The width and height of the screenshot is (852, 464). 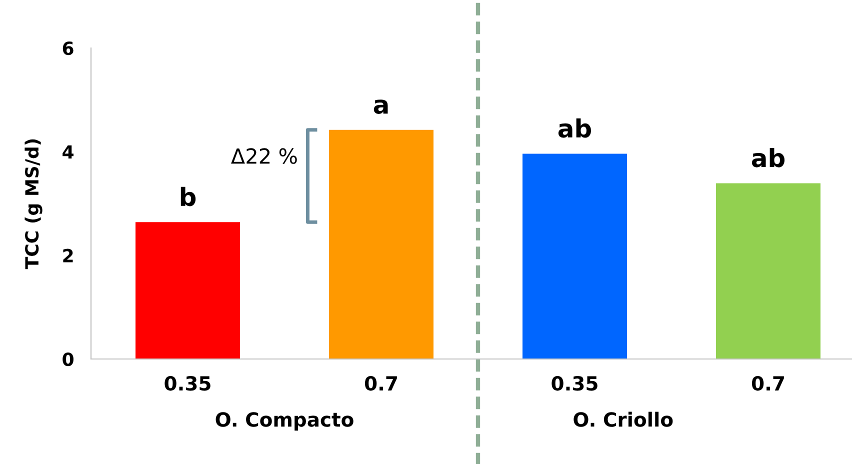 What do you see at coordinates (264, 156) in the screenshot?
I see `annotation: Δ22 %` at bounding box center [264, 156].